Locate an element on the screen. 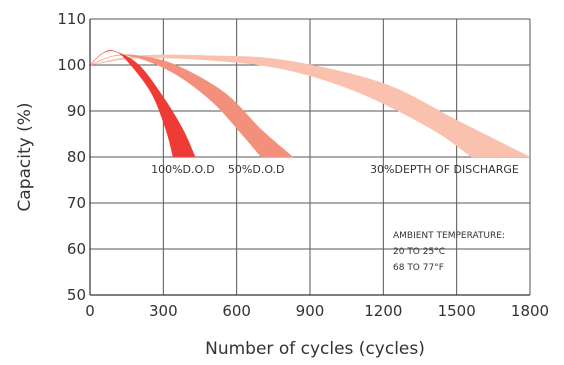 This screenshot has width=564, height=365. y-tick-label: 70 is located at coordinates (76, 203).